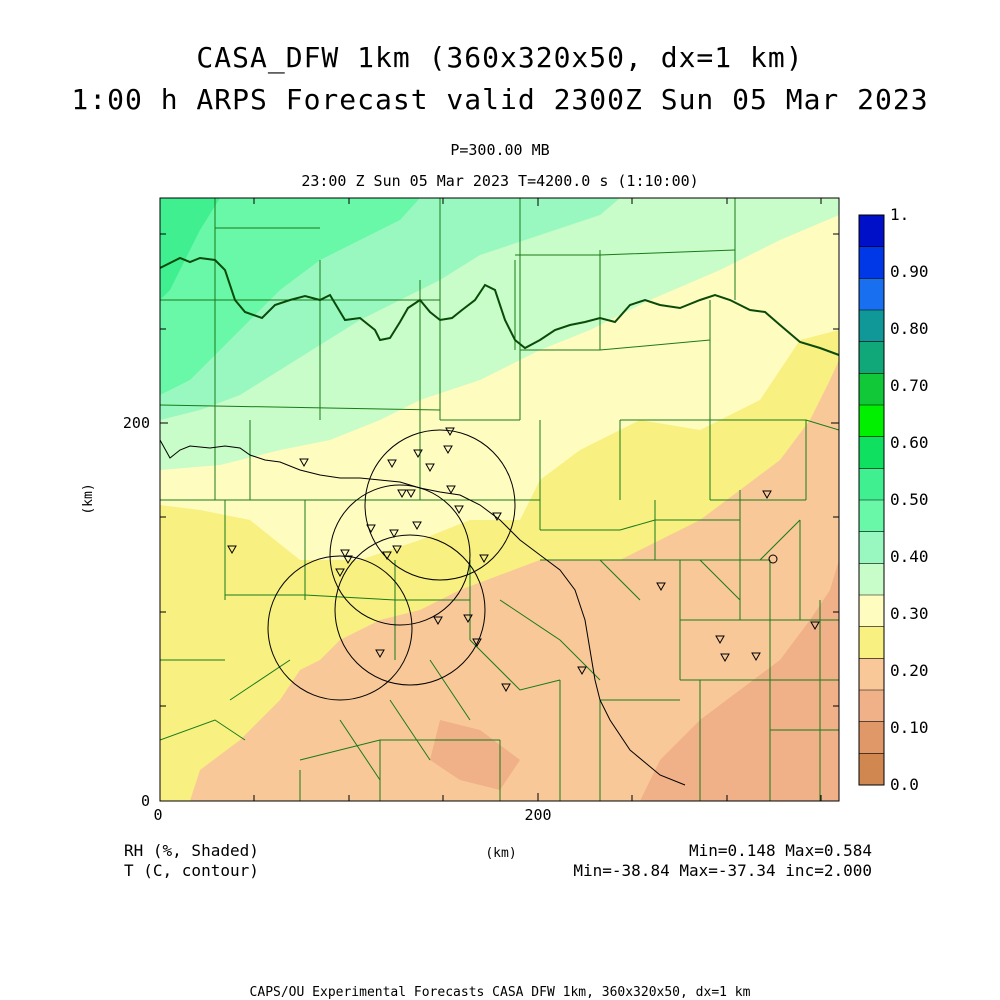 The width and height of the screenshot is (1000, 1000). Describe the element at coordinates (904, 784) in the screenshot. I see `colorbar-label: 0.0` at that location.